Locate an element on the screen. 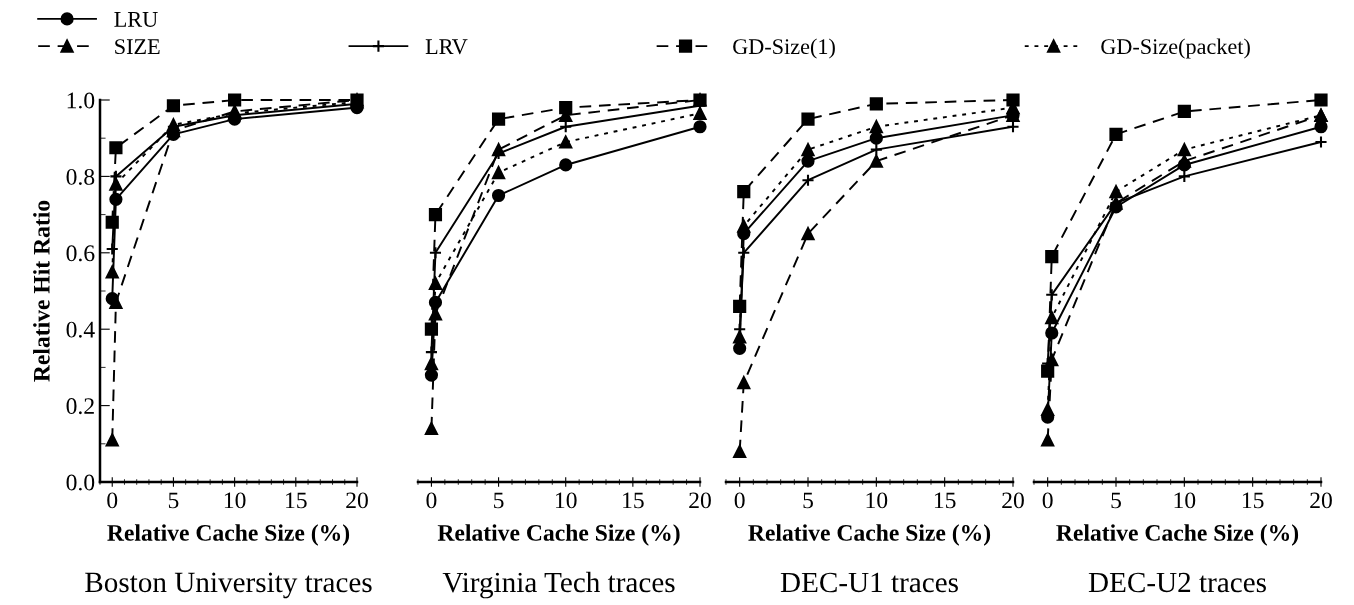 The height and width of the screenshot is (605, 1354). legend-label: LRV is located at coordinates (446, 47).